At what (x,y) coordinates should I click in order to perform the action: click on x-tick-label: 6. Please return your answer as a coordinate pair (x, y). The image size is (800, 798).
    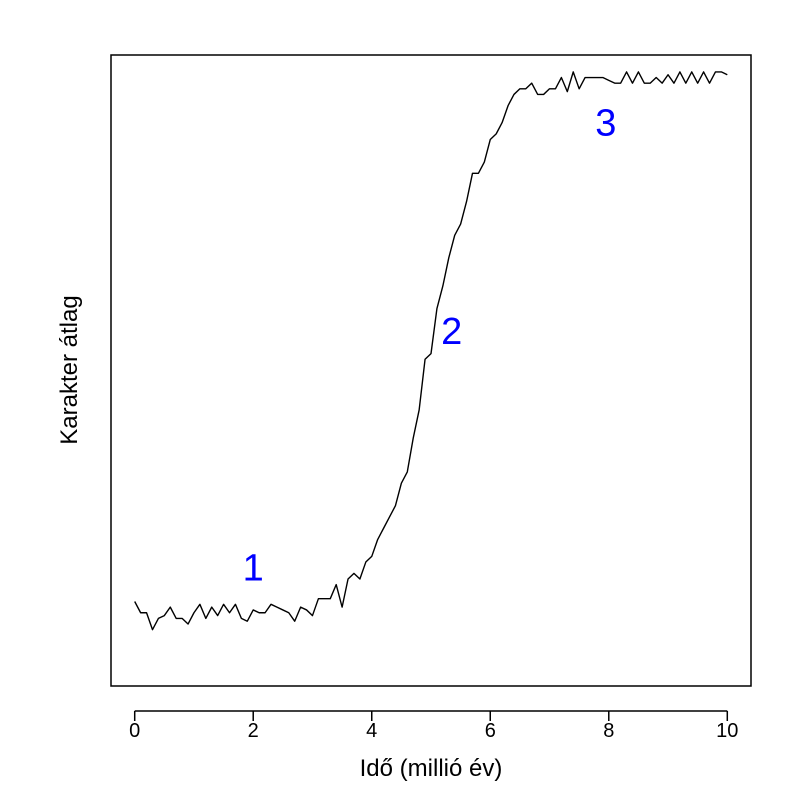
    Looking at the image, I should click on (490, 731).